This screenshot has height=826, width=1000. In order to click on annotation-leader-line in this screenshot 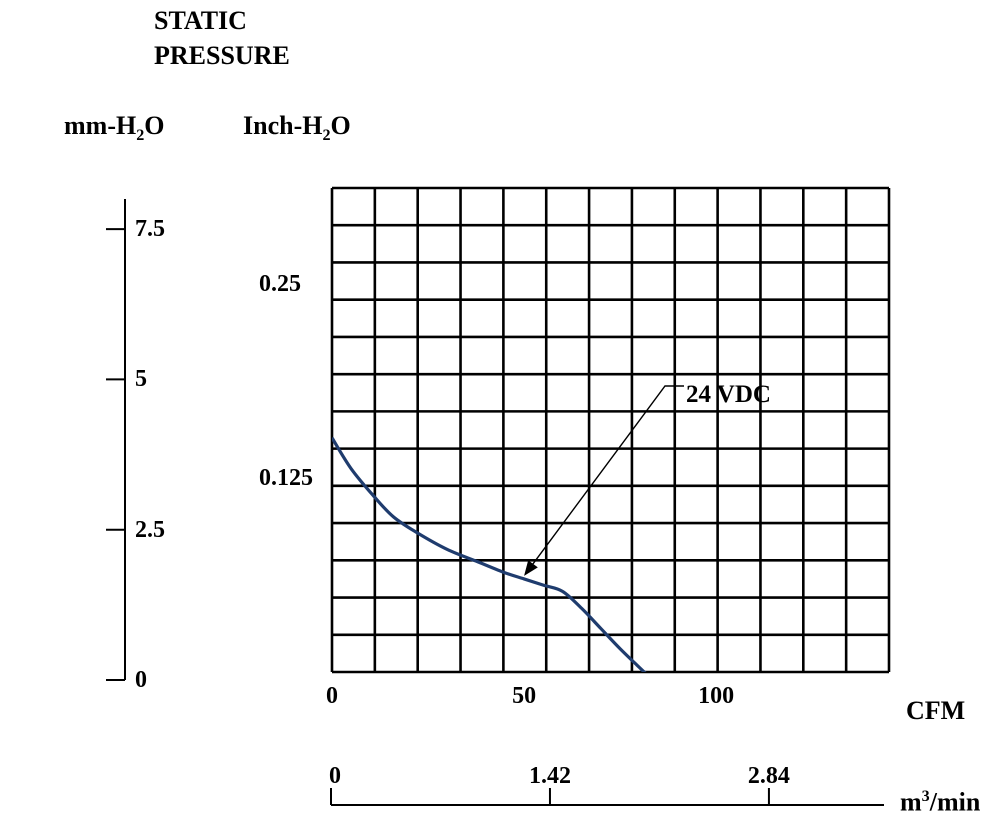, I will do `click(606, 477)`.